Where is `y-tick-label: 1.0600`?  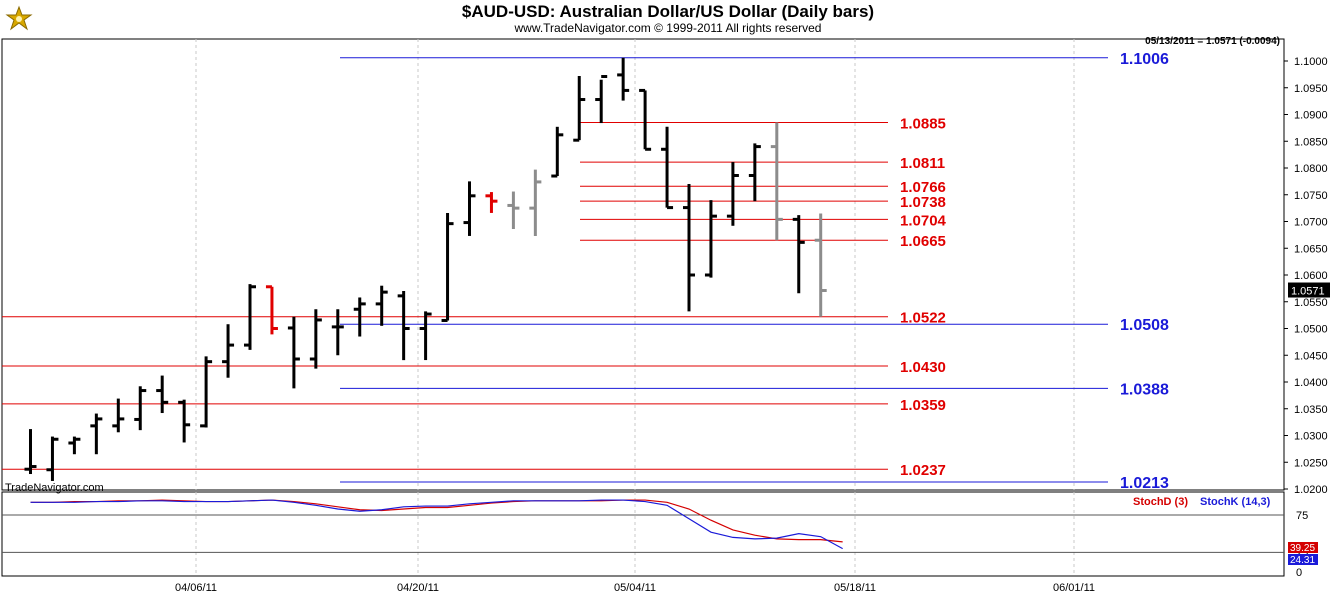
y-tick-label: 1.0600 is located at coordinates (1311, 276).